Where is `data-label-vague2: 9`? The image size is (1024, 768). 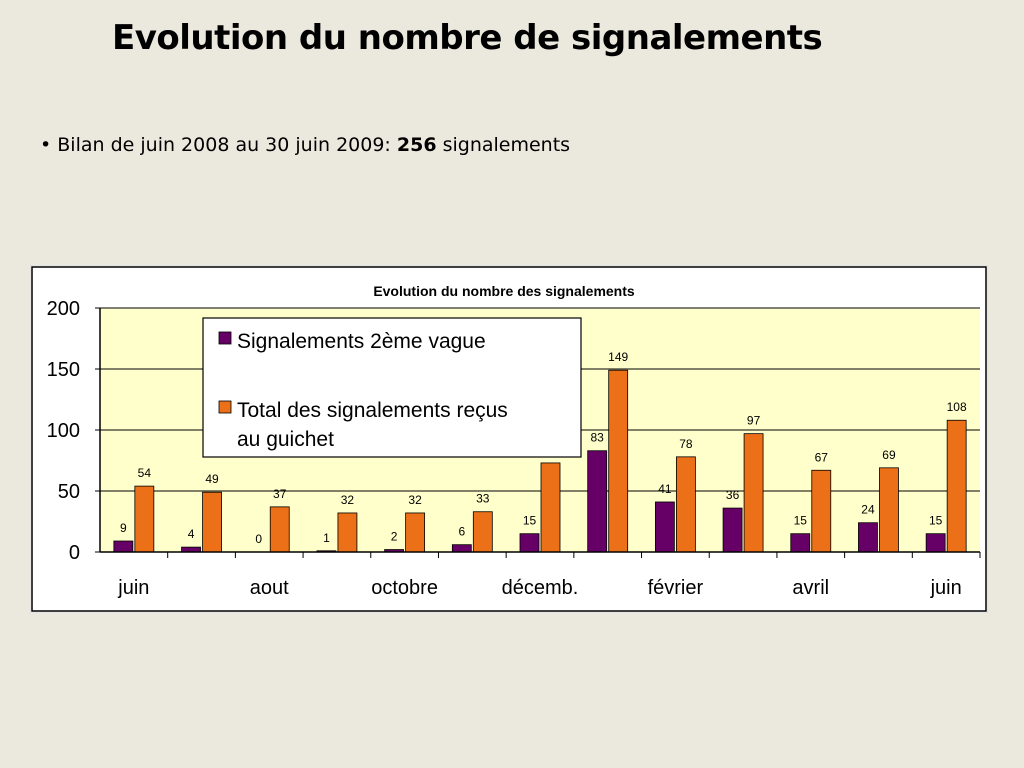
data-label-vague2: 9 is located at coordinates (123, 528).